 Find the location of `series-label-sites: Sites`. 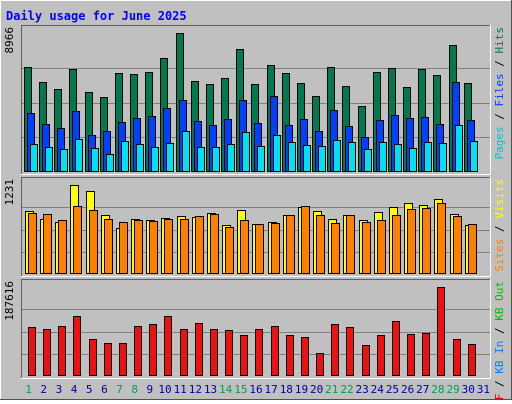

series-label-sites: Sites is located at coordinates (499, 255).